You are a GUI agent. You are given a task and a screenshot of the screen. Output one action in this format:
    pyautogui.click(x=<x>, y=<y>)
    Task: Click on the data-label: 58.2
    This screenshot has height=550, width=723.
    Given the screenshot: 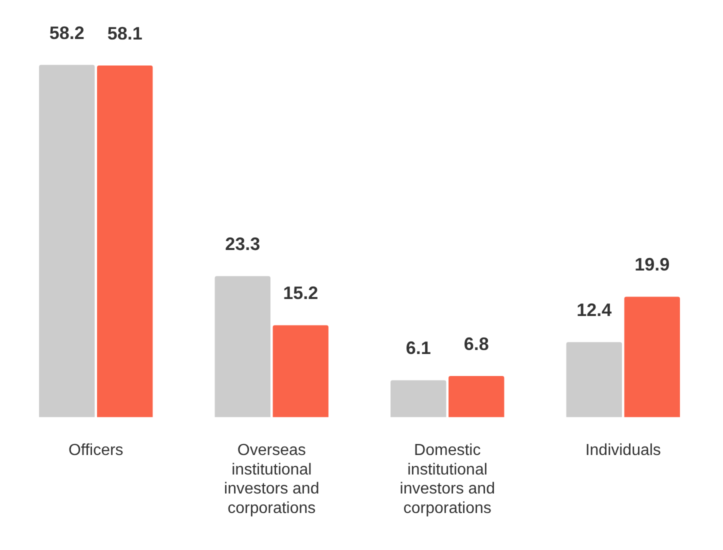 What is the action you would take?
    pyautogui.click(x=66, y=32)
    